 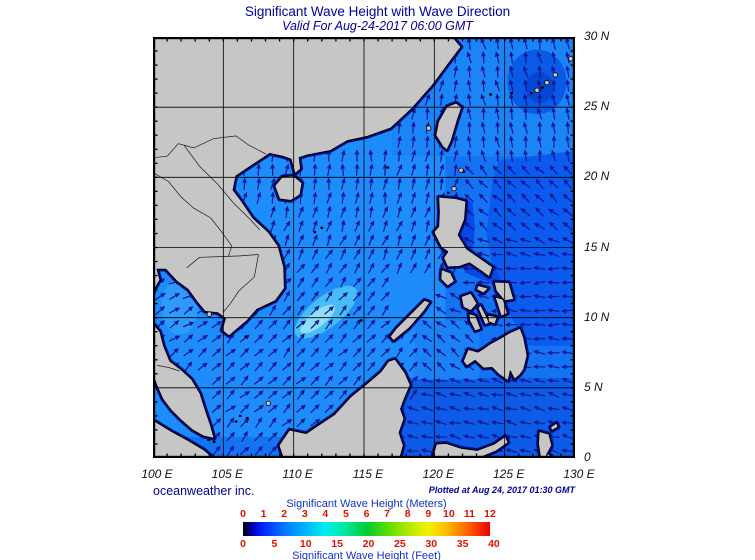 What do you see at coordinates (545, 444) in the screenshot?
I see `land-halmahera` at bounding box center [545, 444].